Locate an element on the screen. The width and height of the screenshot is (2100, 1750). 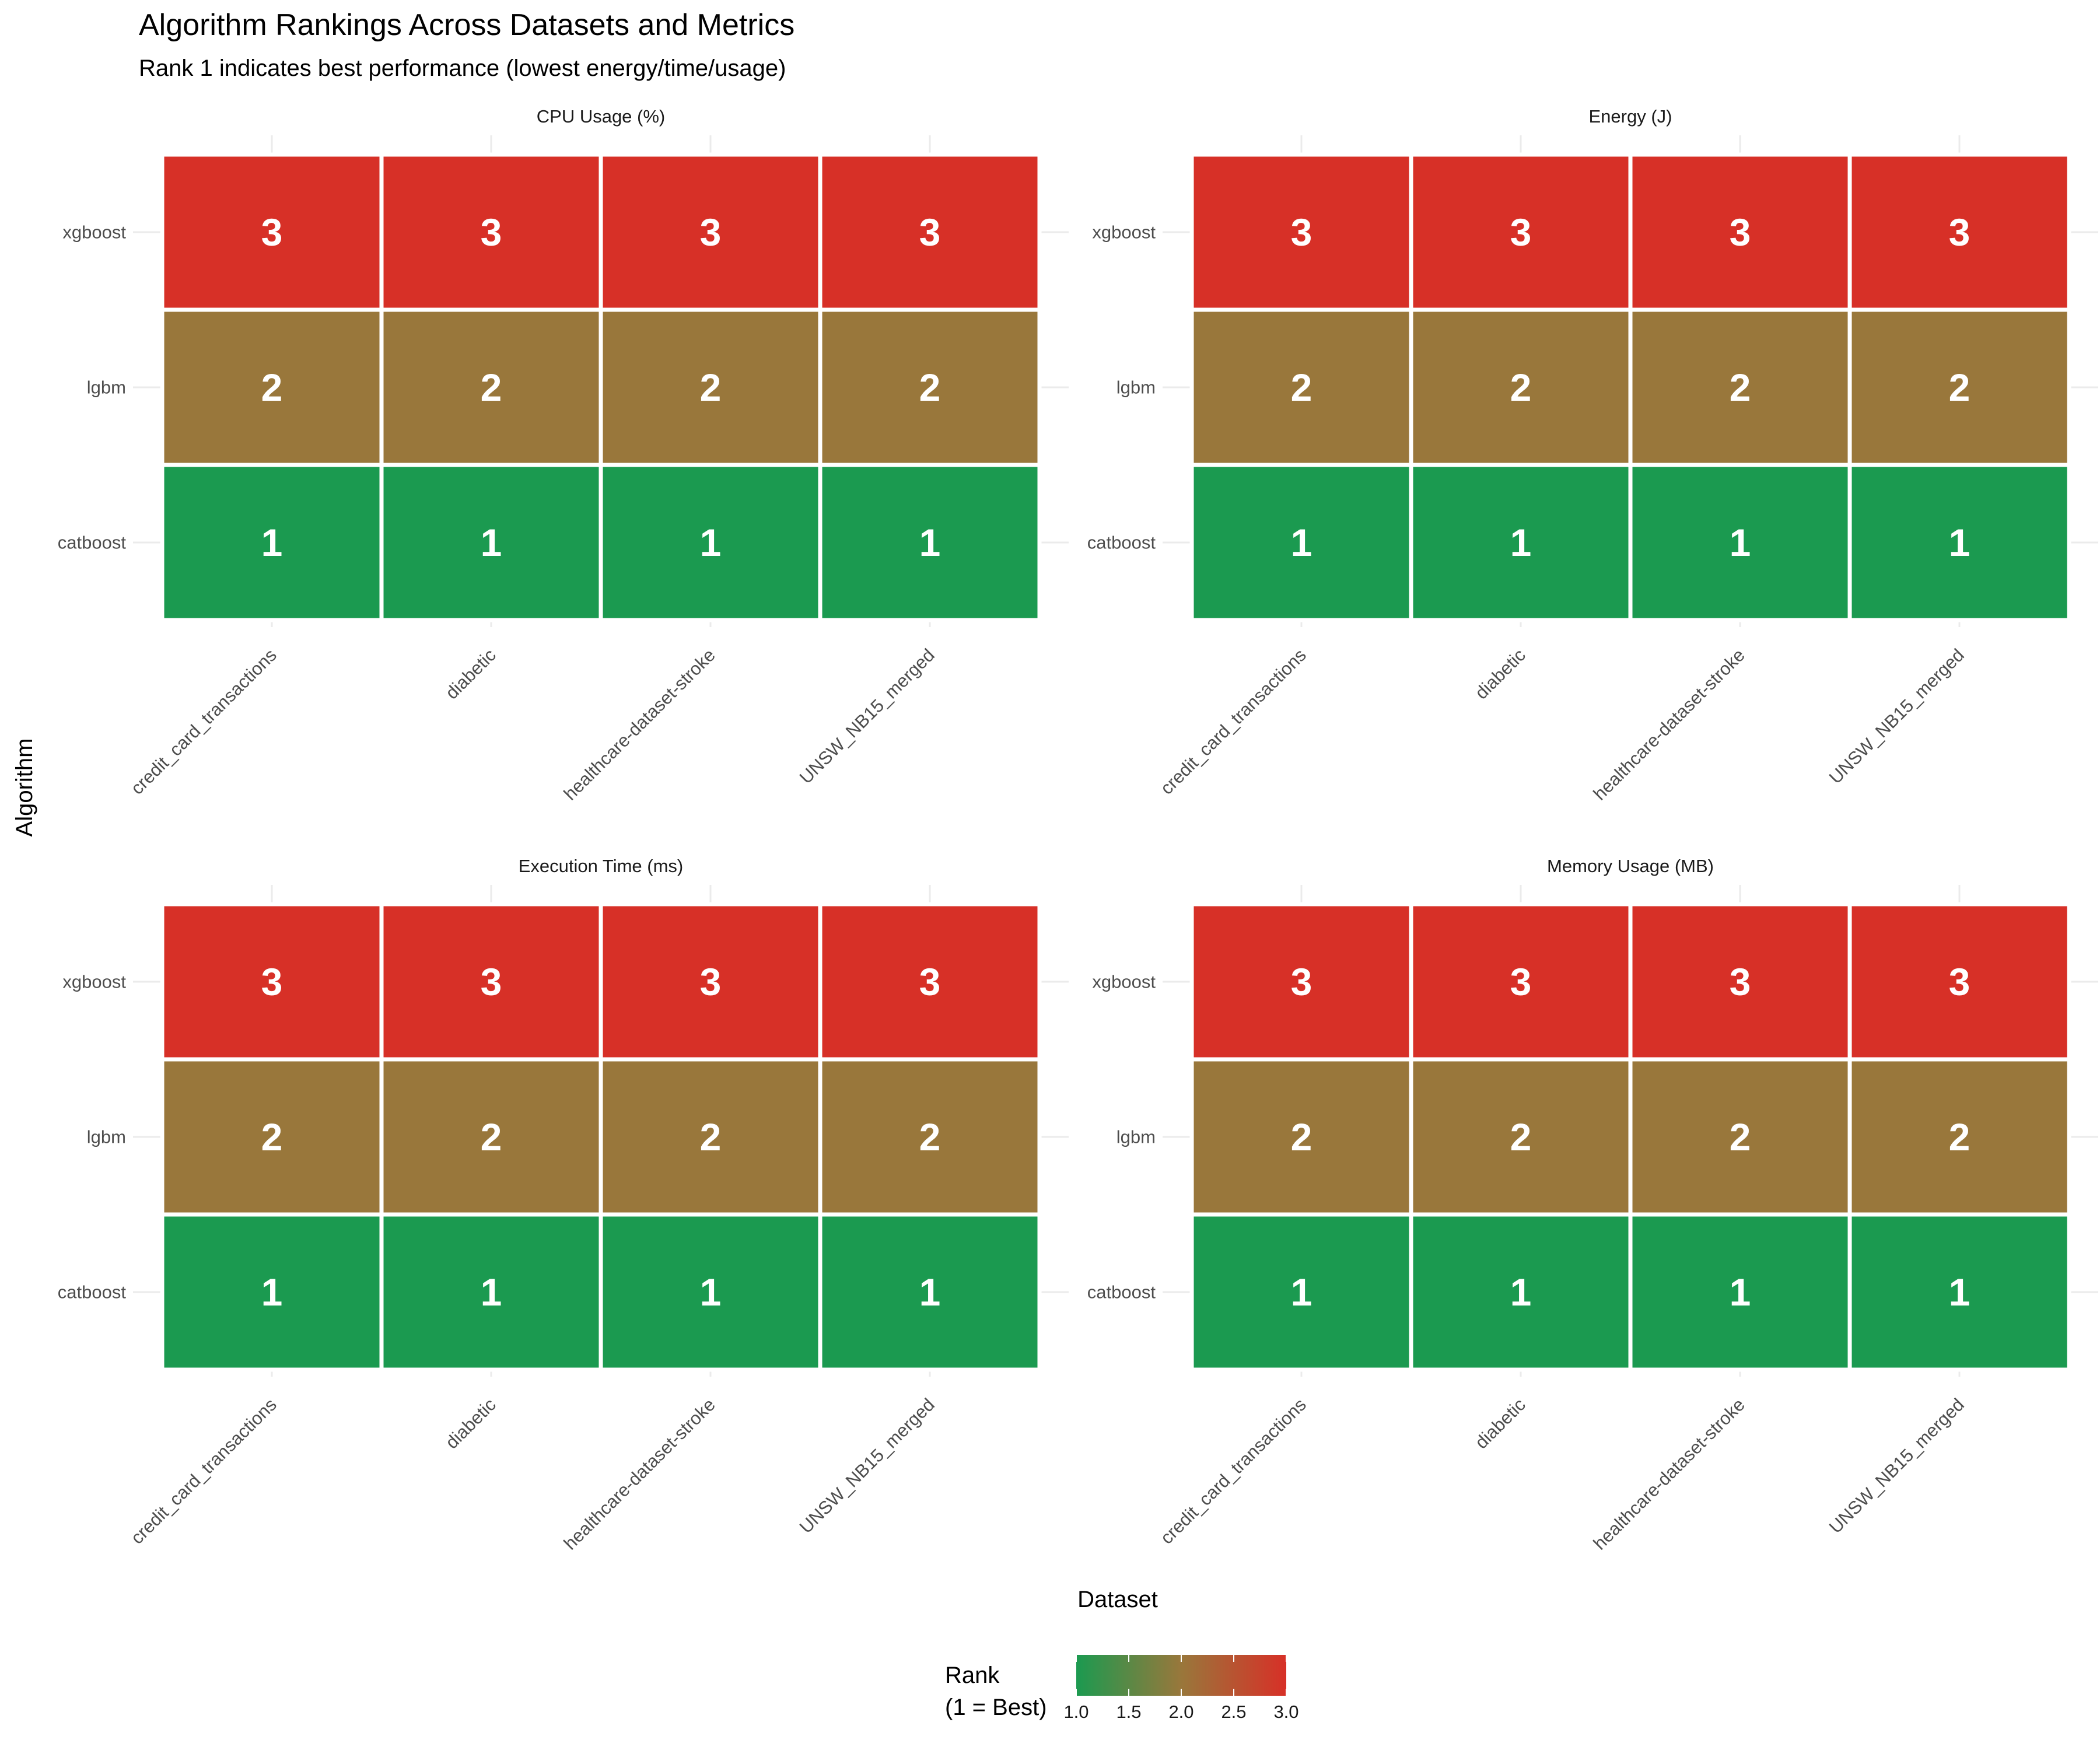
legend-subtitle: (1 = Best) is located at coordinates (996, 1707).